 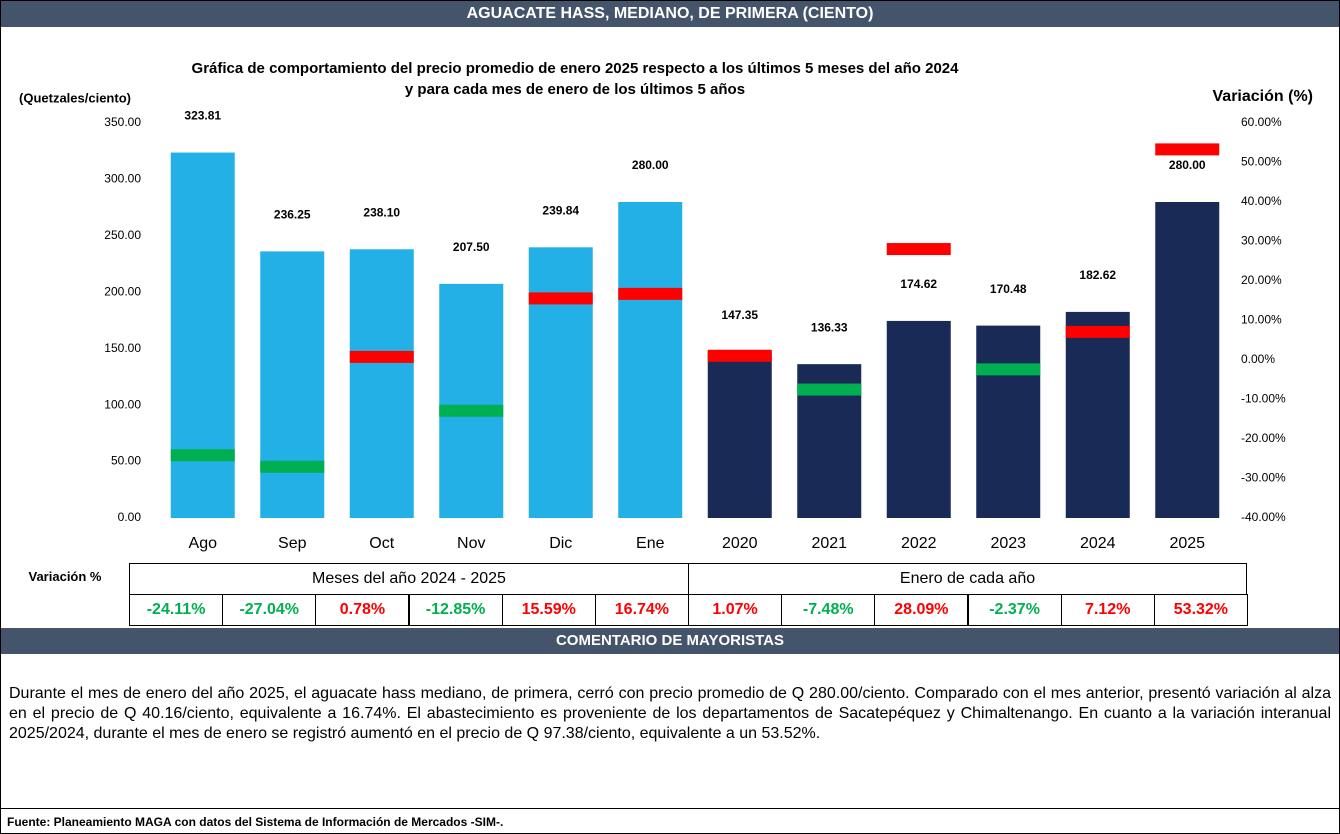 What do you see at coordinates (740, 543) in the screenshot?
I see `x-tick-label: 2020` at bounding box center [740, 543].